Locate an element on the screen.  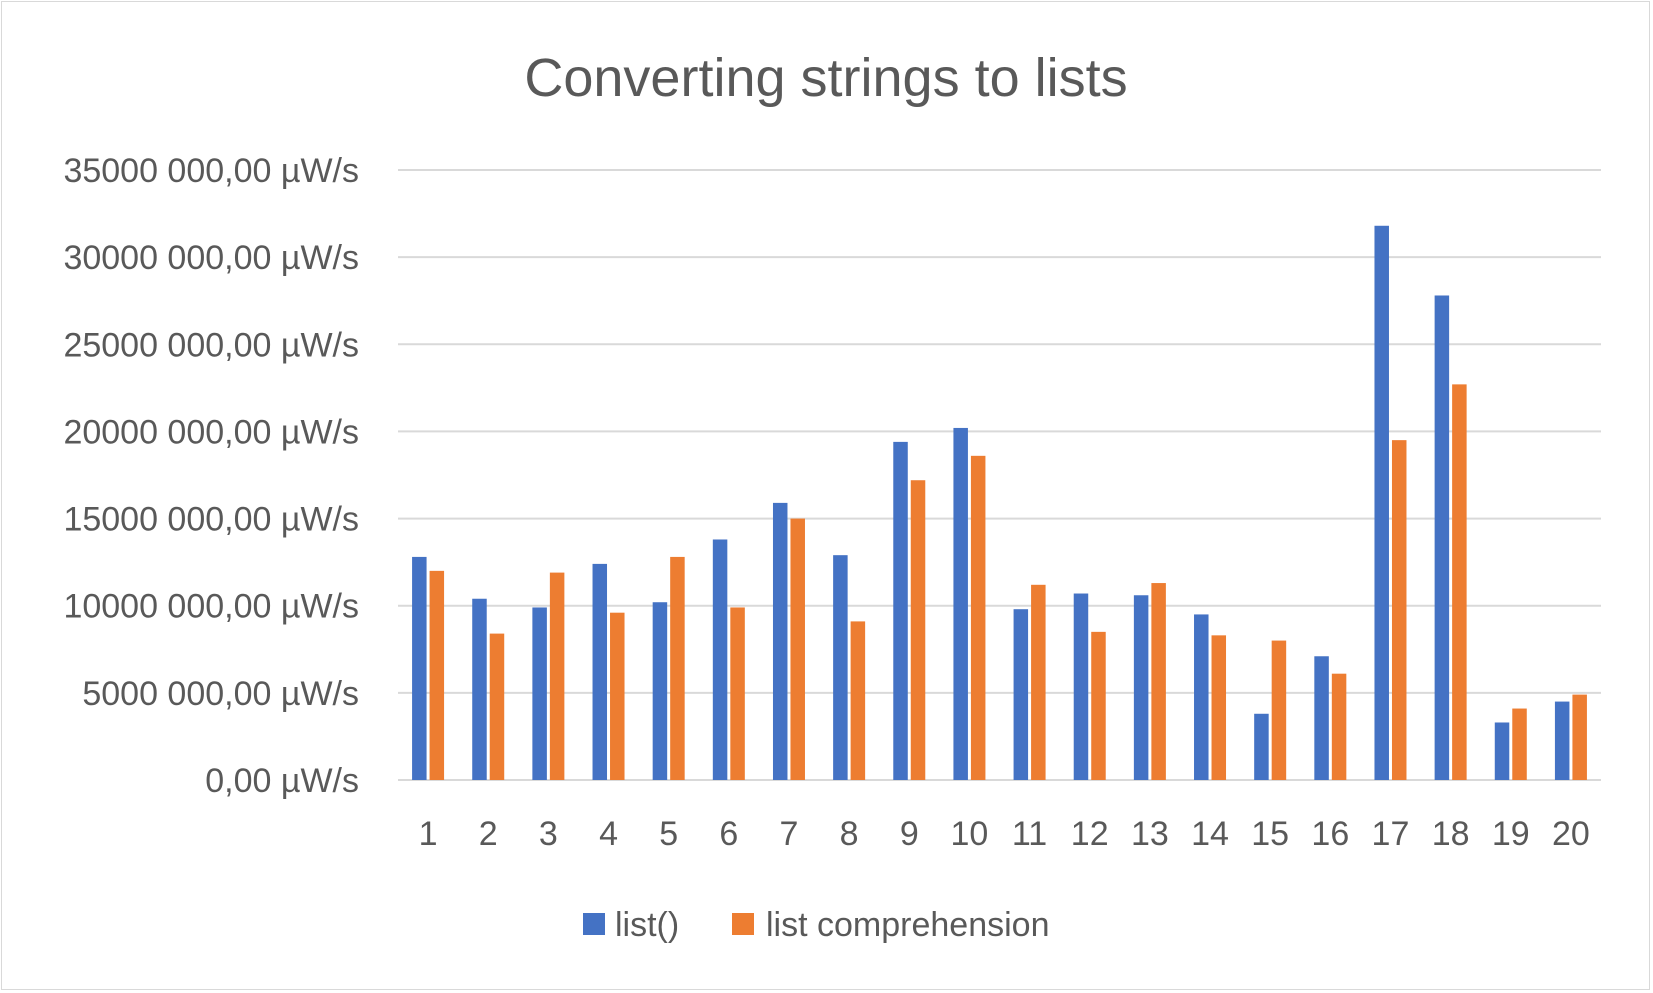
y-tick-label: 10000 000,00 µW/s is located at coordinates (211, 607).